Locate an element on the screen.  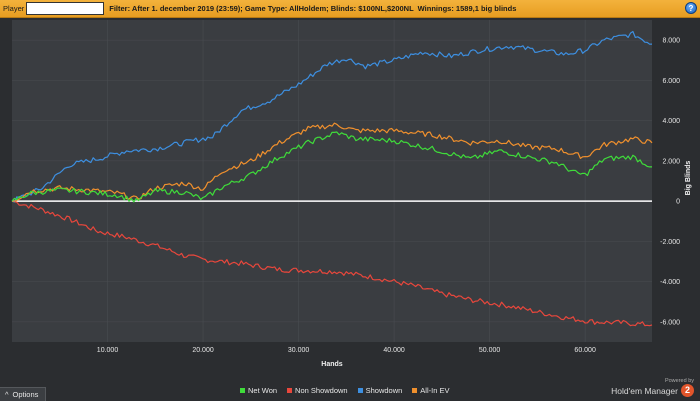
options-label: Options is located at coordinates (25, 394).